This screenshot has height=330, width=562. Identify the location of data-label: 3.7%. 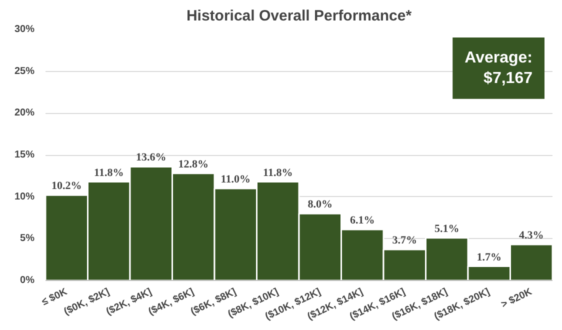
(404, 240).